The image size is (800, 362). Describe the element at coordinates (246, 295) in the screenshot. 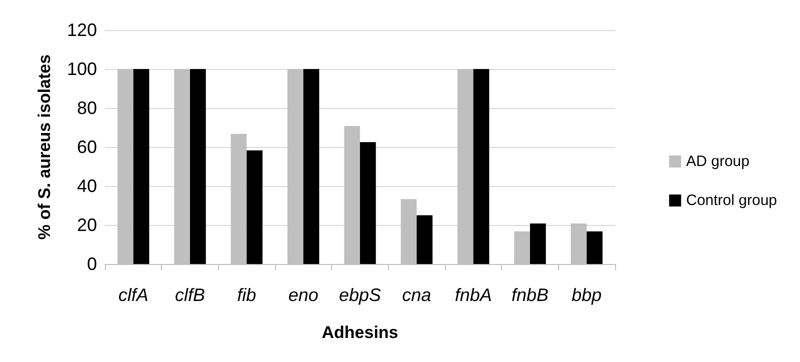

I see `x-tick-label: fib` at that location.